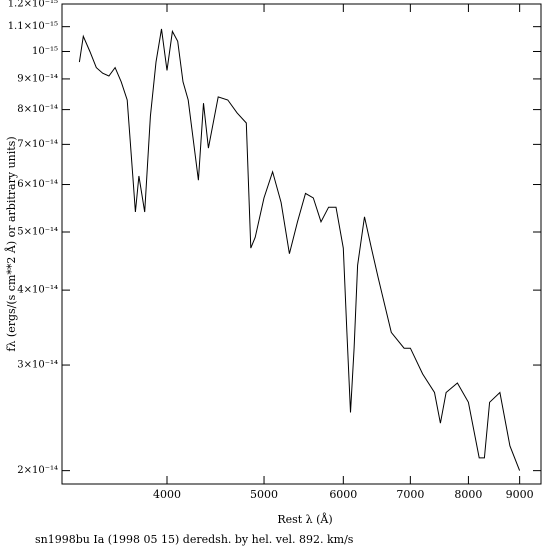 This screenshot has height=548, width=543. Describe the element at coordinates (37, 365) in the screenshot. I see `y-tick-label: 3×10⁻¹⁴` at that location.